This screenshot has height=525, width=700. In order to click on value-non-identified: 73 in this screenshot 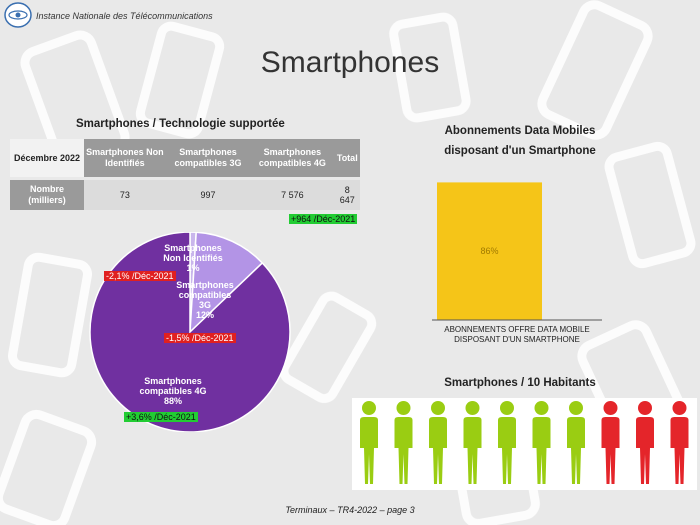, I will do `click(125, 195)`.